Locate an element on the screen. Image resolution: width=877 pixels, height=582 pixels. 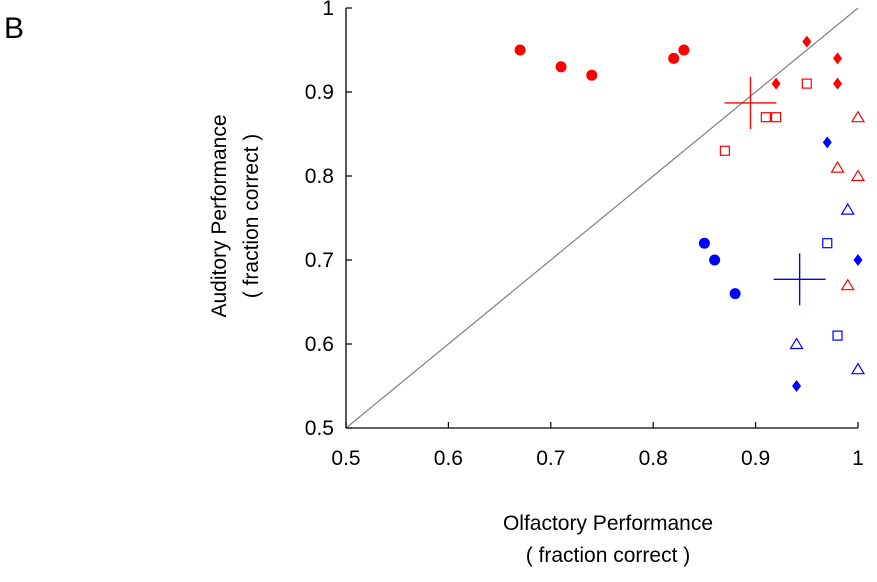
x-tick-label: 0.7 is located at coordinates (550, 458).